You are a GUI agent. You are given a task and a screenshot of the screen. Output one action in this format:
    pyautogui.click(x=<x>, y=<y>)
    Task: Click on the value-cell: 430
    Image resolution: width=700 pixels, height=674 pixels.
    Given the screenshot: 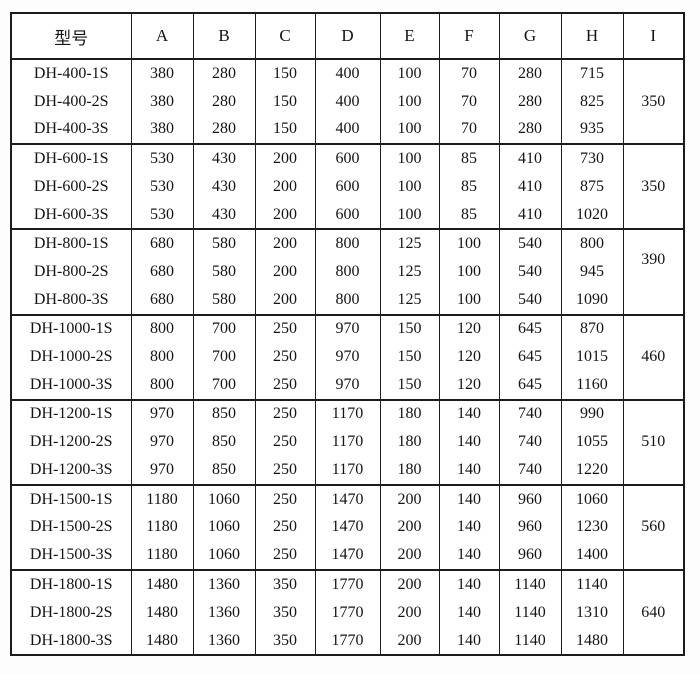 What is the action you would take?
    pyautogui.click(x=224, y=186)
    